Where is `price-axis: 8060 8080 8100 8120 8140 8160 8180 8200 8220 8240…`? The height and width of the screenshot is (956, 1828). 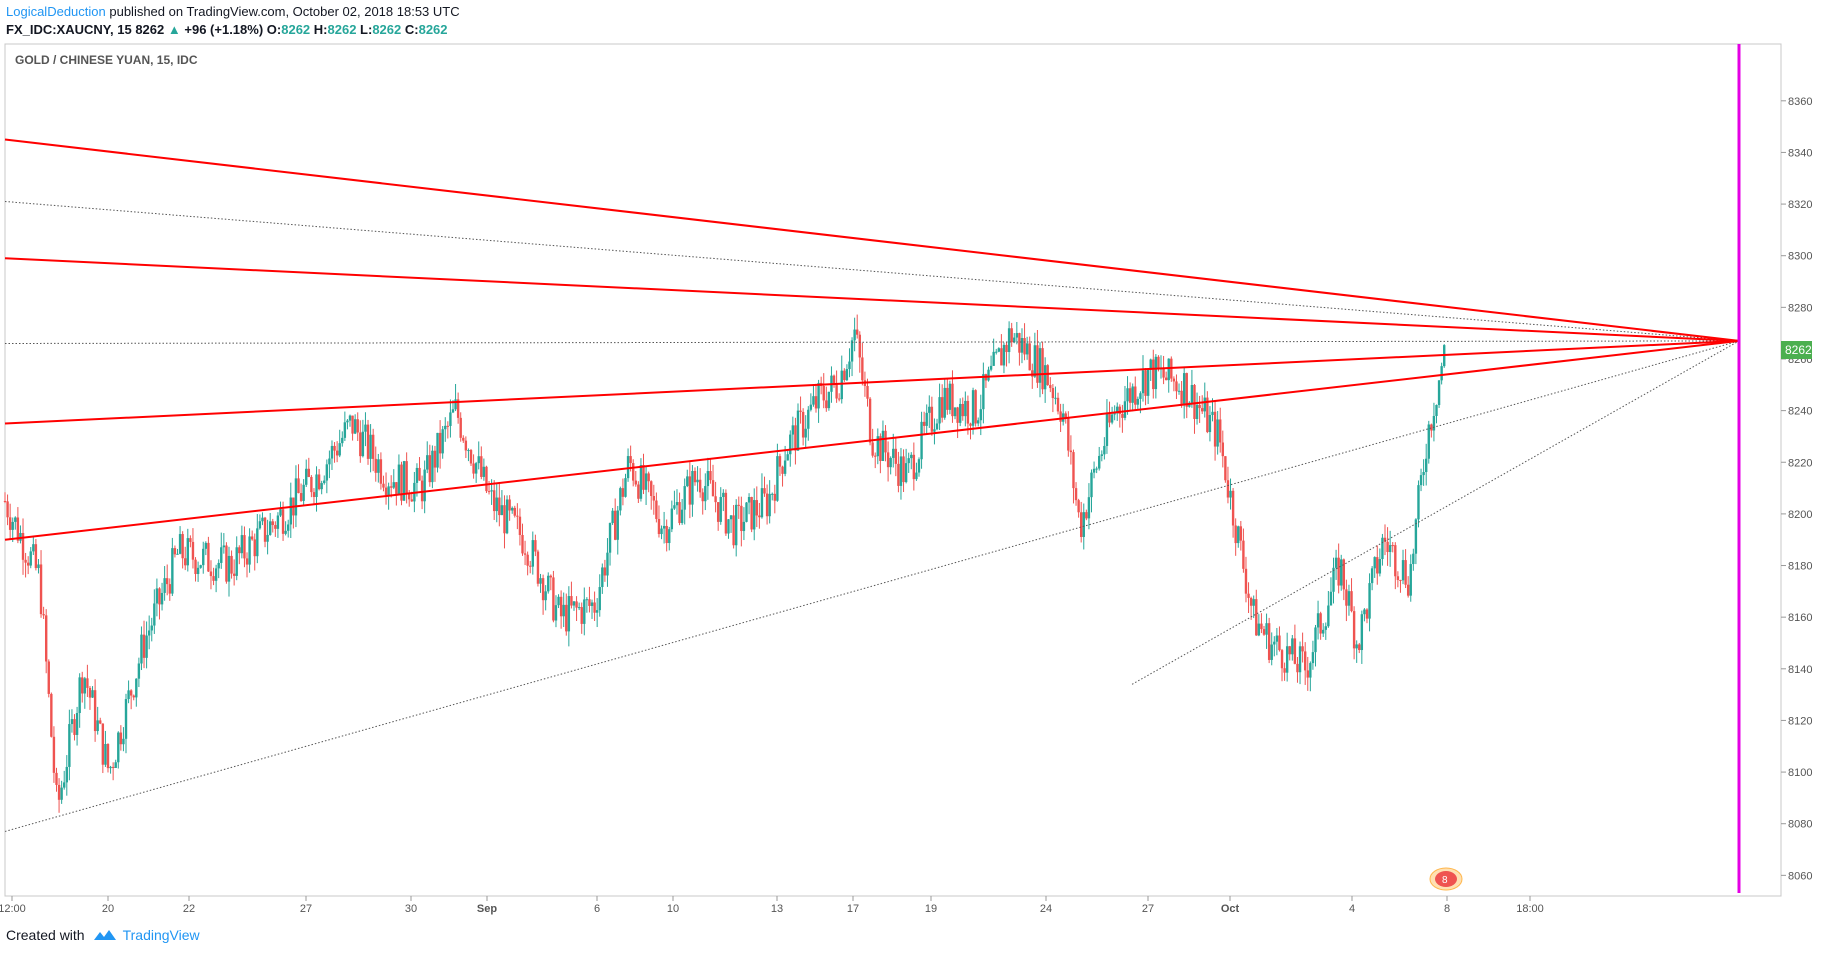
price-axis: 8060 8080 8100 8120 8140 8160 8180 8200 8220 8240… is located at coordinates (1796, 489).